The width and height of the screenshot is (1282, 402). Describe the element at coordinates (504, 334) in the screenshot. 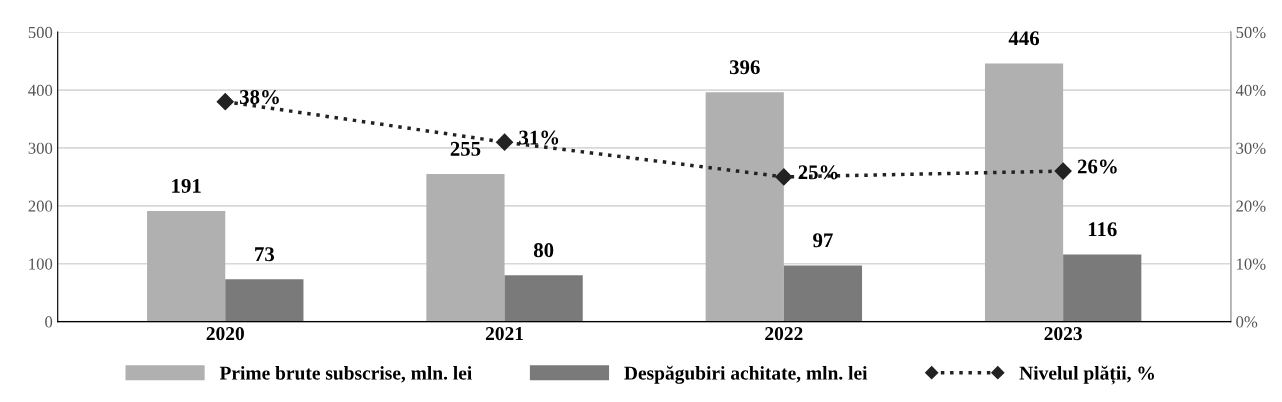

I see `x-tick-label: 2021` at that location.